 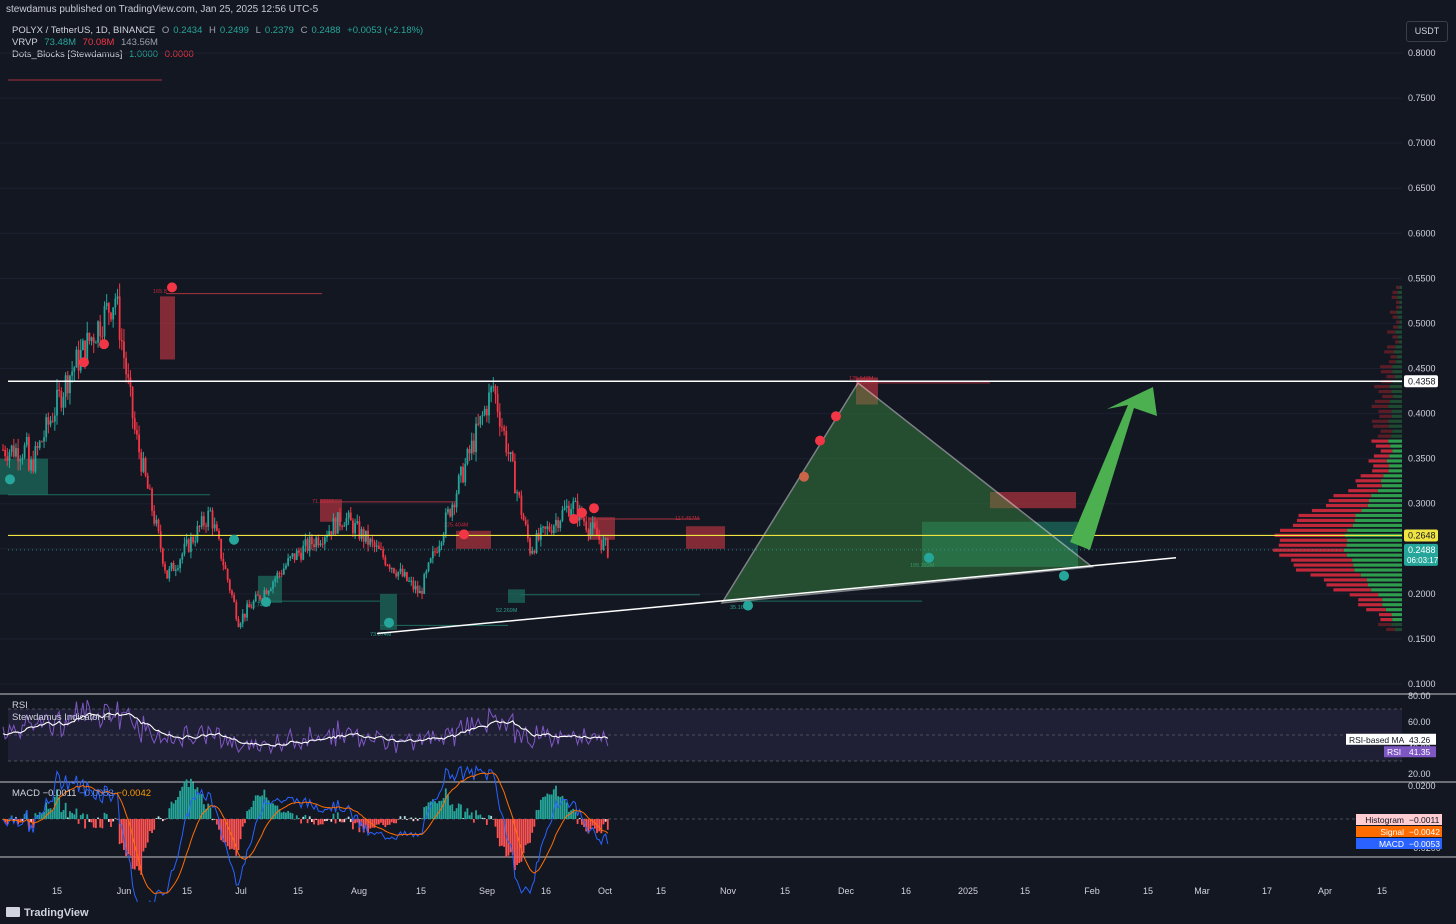 I want to click on dots-label: Dots_Blocks [Stewdamus], so click(x=67, y=54).